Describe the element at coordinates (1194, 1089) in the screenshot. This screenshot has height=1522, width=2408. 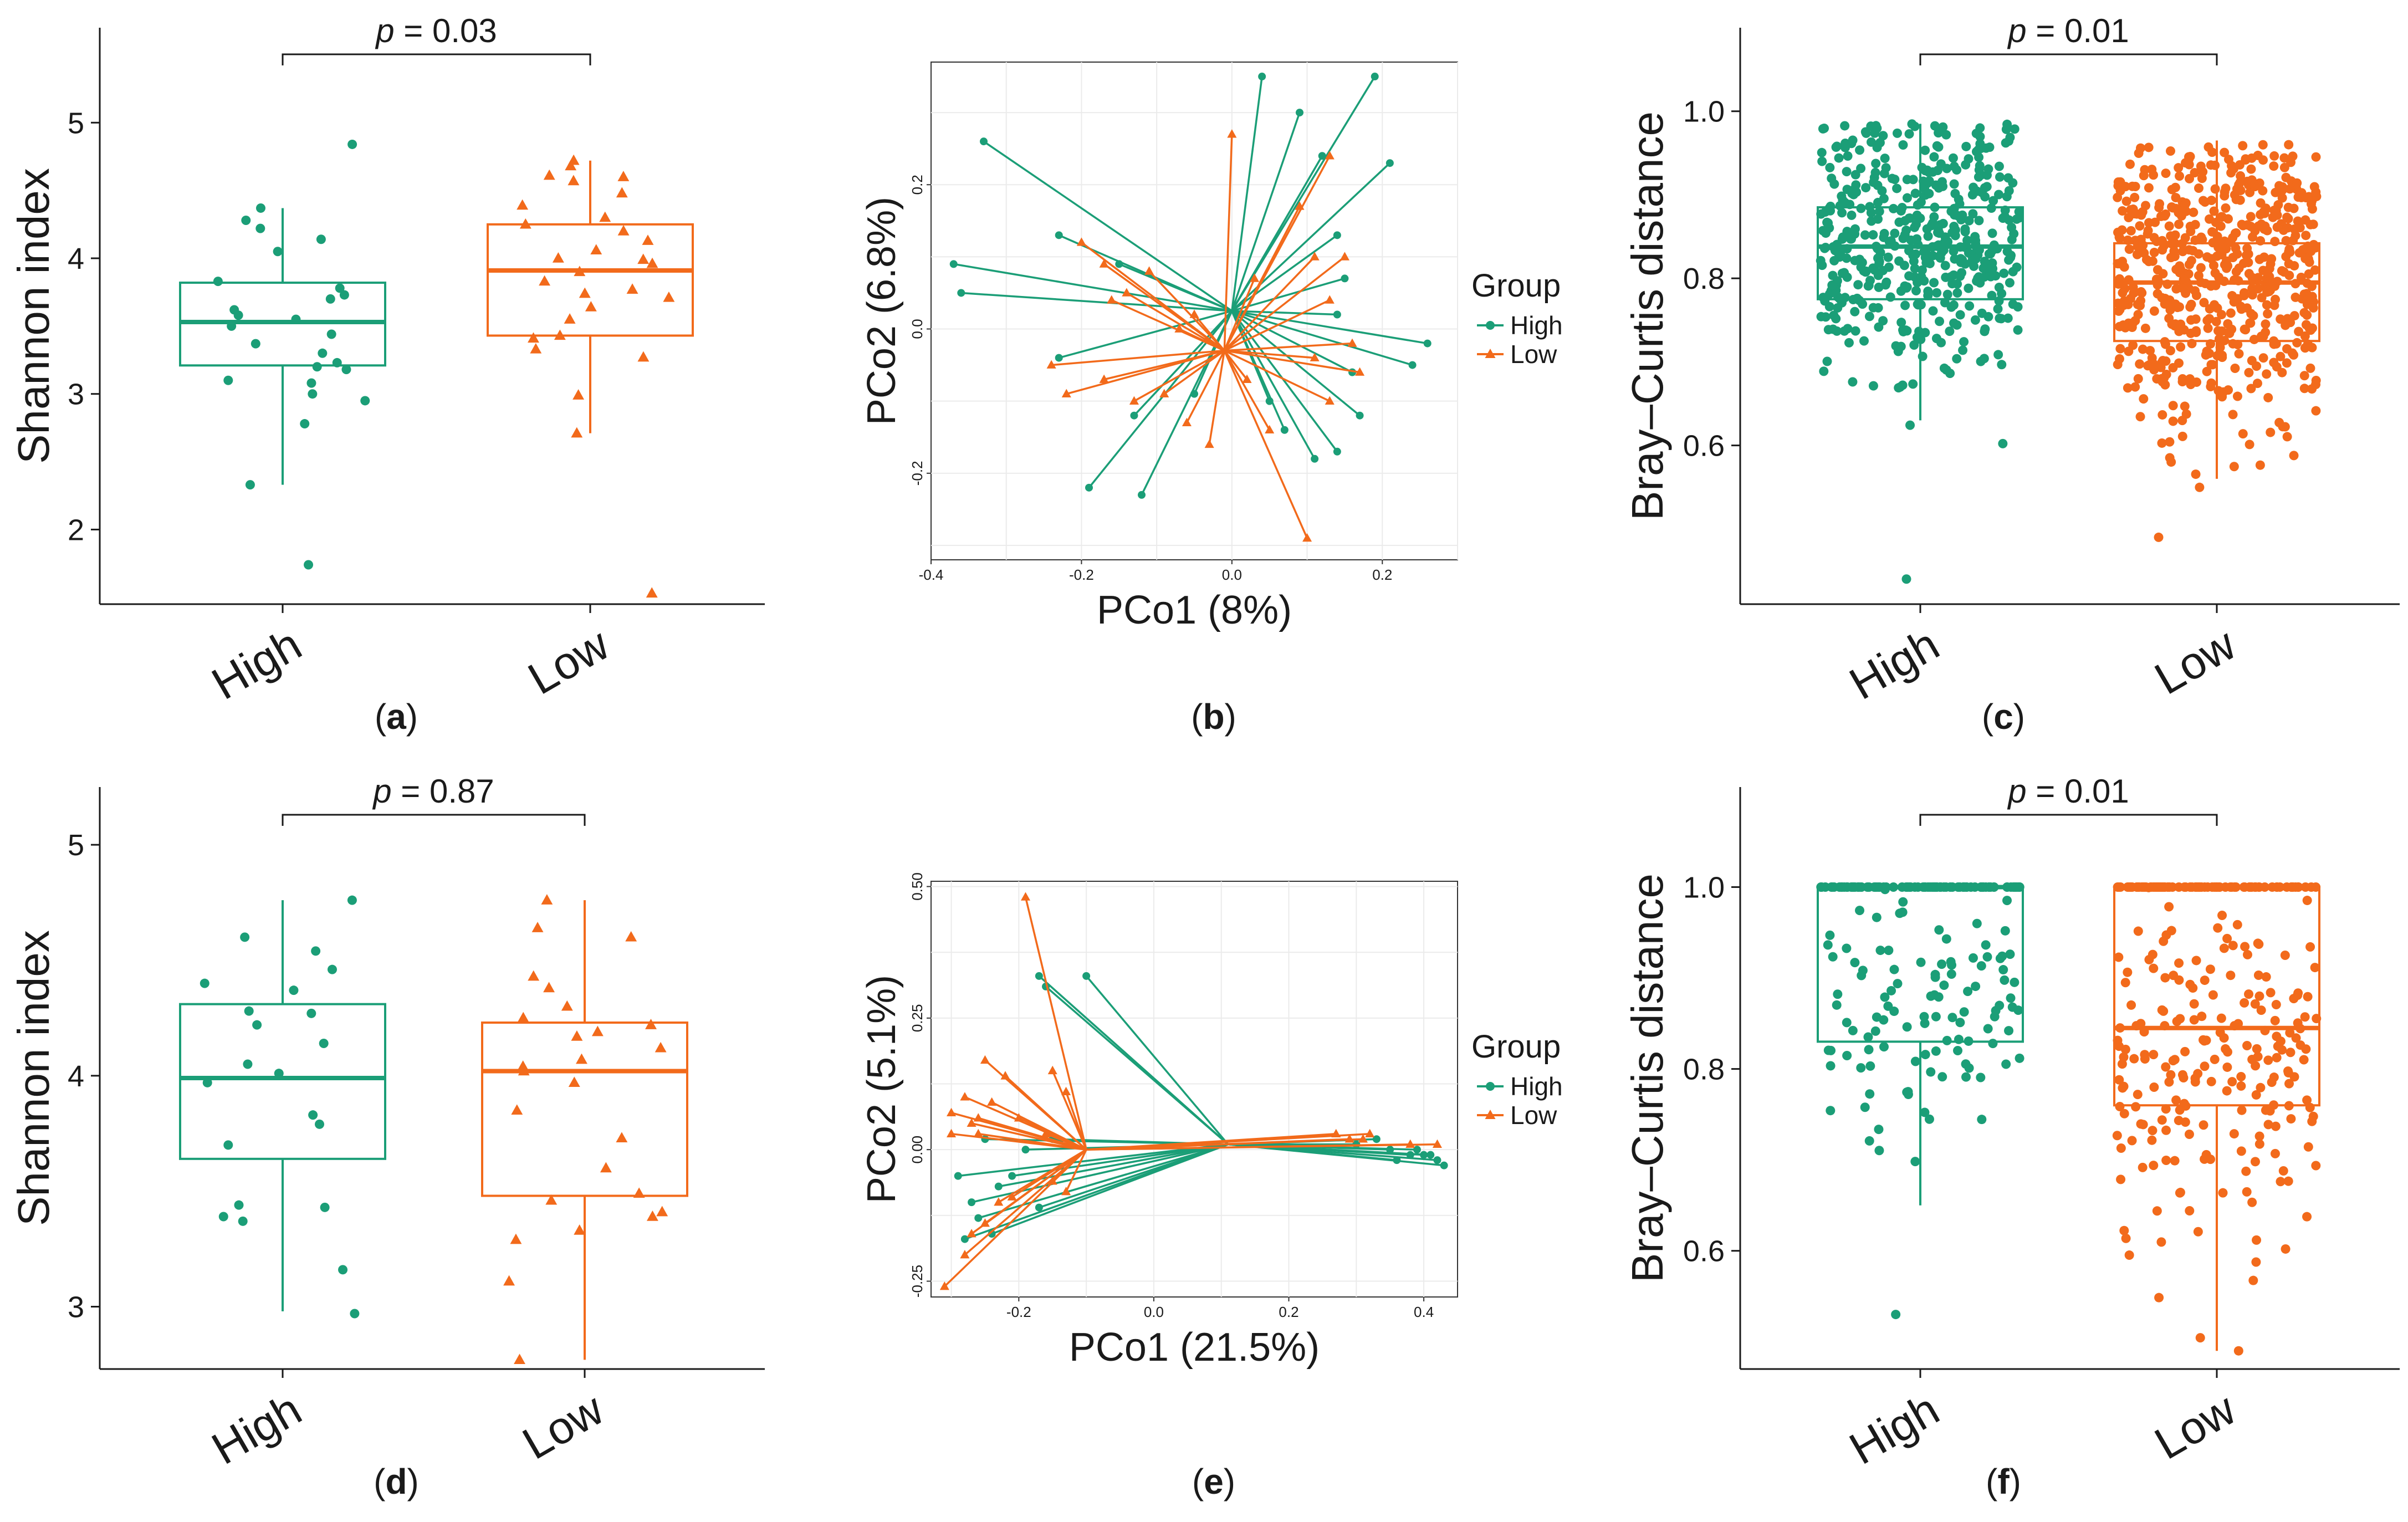
I see `plot-area` at that location.